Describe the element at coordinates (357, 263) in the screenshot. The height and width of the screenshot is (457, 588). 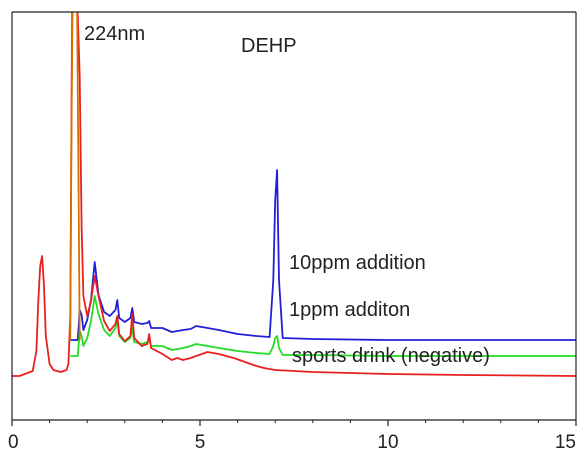
I see `legend-label-10ppm: 10ppm addition` at that location.